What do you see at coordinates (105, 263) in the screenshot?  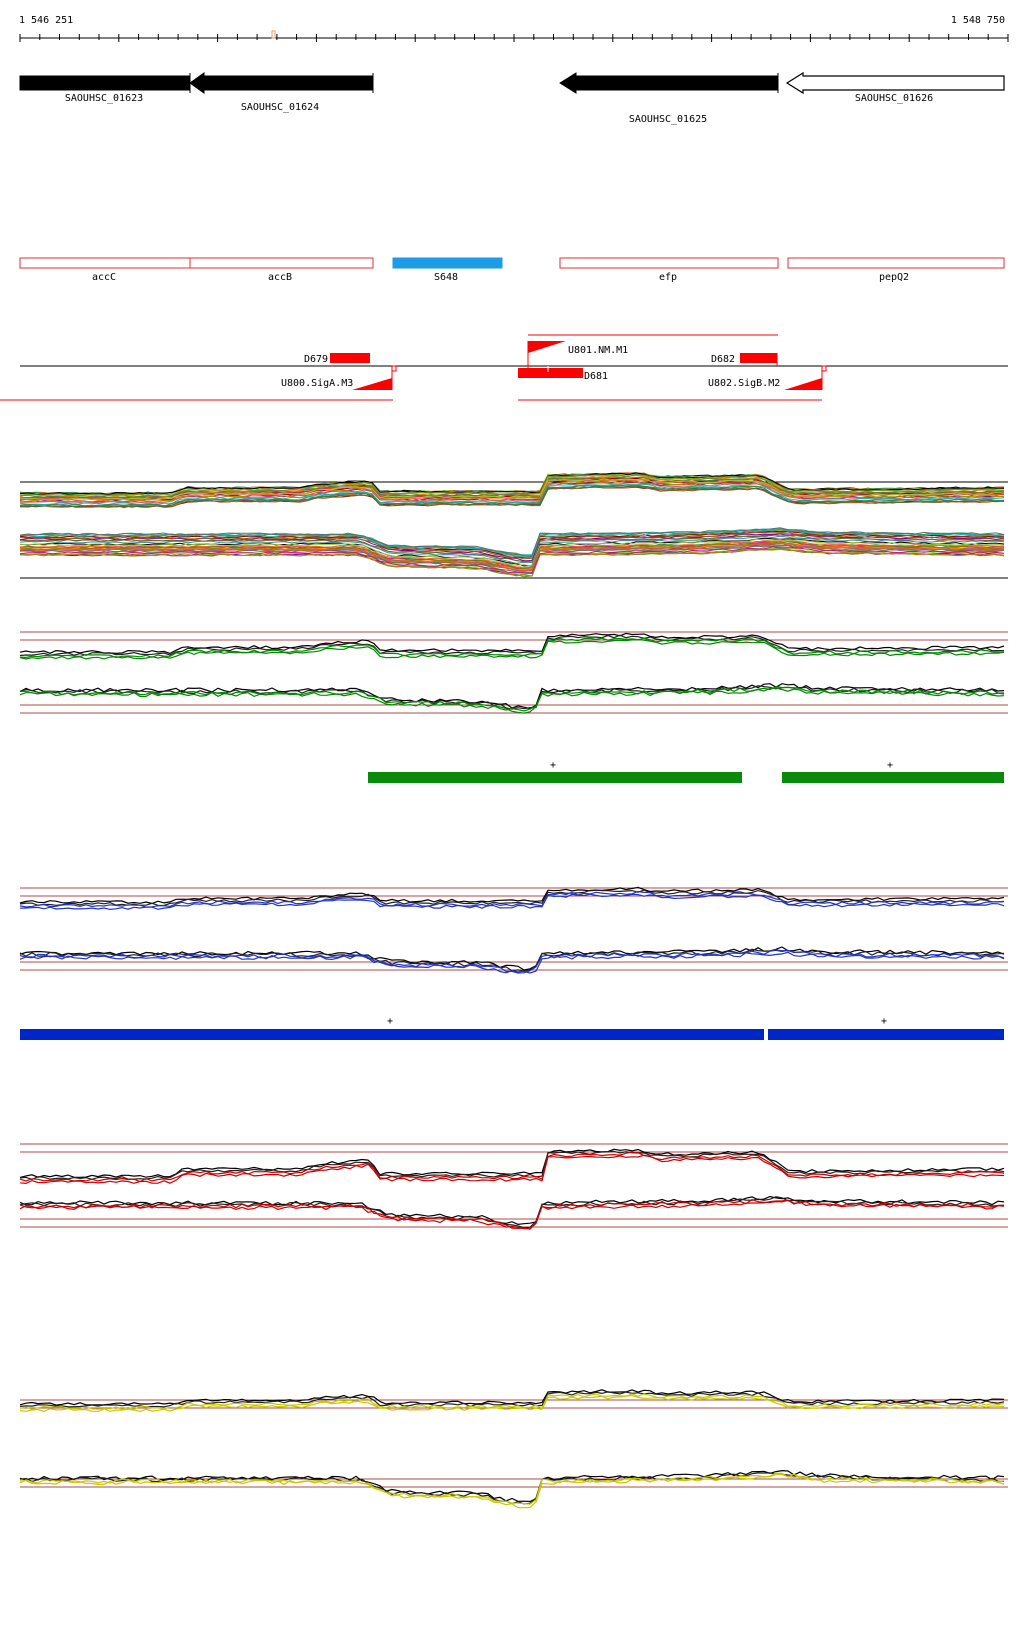 I see `annotation-box-accc` at bounding box center [105, 263].